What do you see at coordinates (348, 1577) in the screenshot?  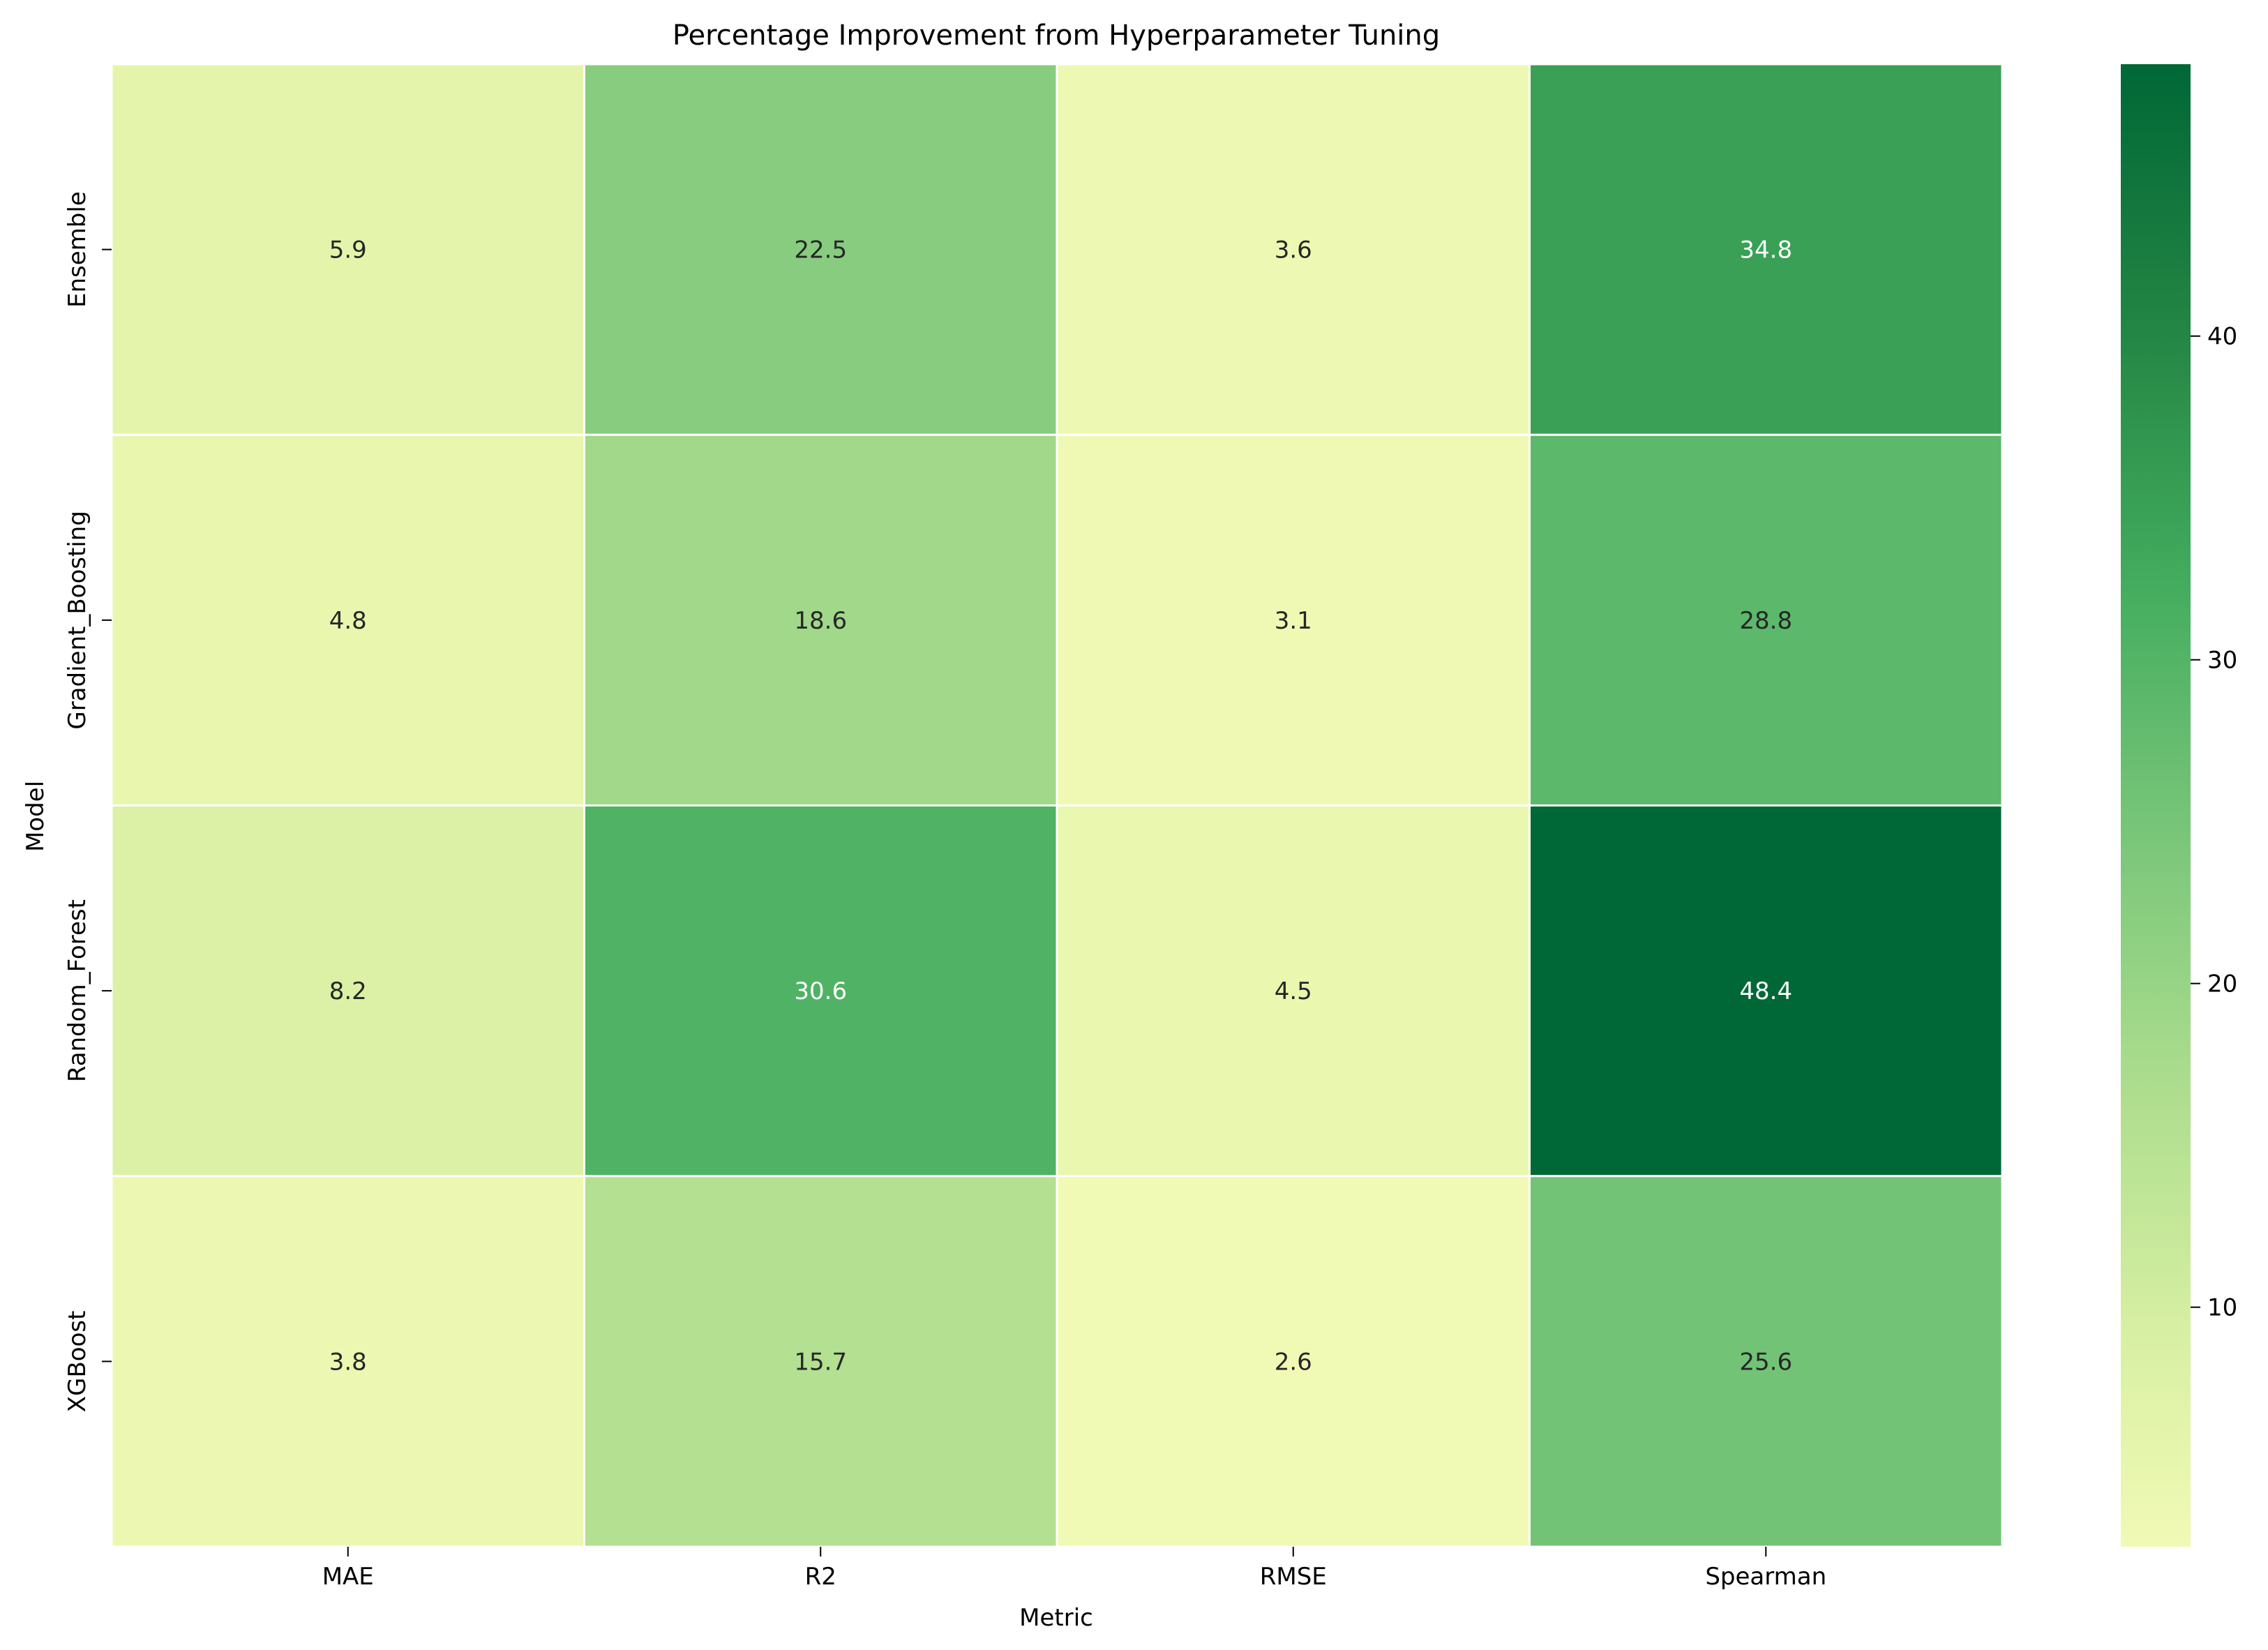 I see `x-tick-label: MAE` at bounding box center [348, 1577].